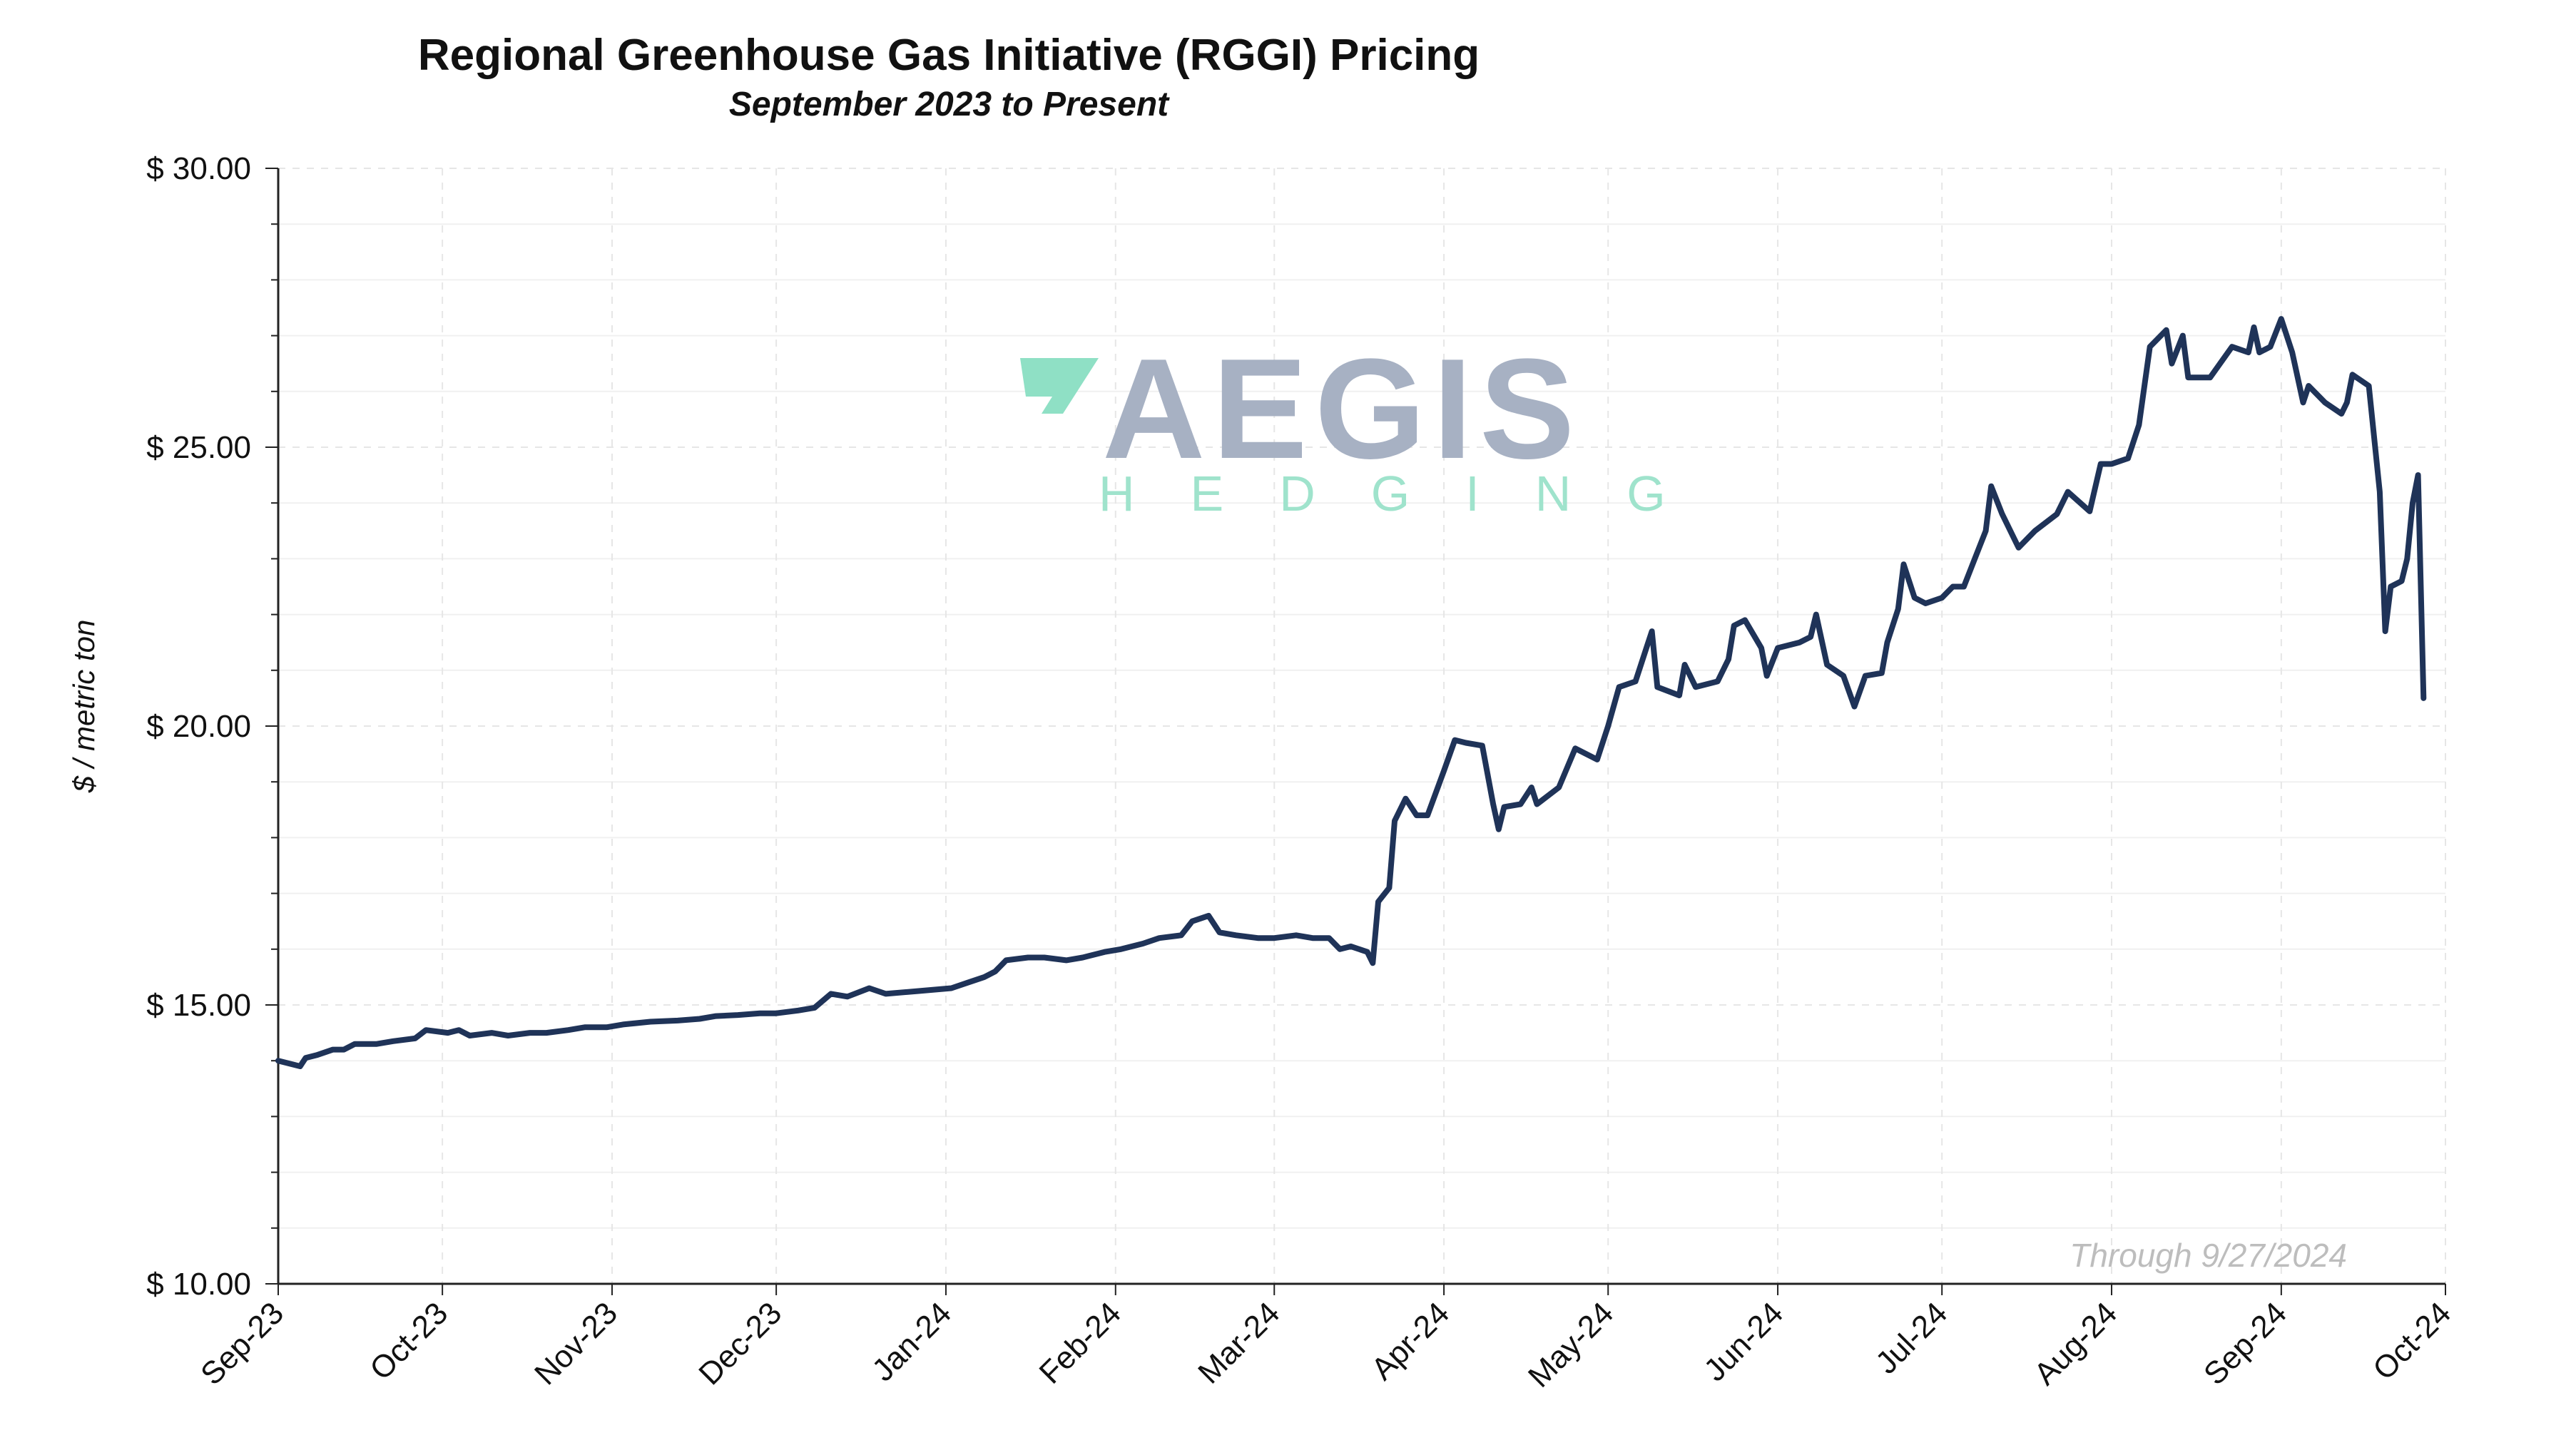 Image resolution: width=2576 pixels, height=1455 pixels. Describe the element at coordinates (949, 104) in the screenshot. I see `chart-subtitle: September 2023 to Present` at that location.